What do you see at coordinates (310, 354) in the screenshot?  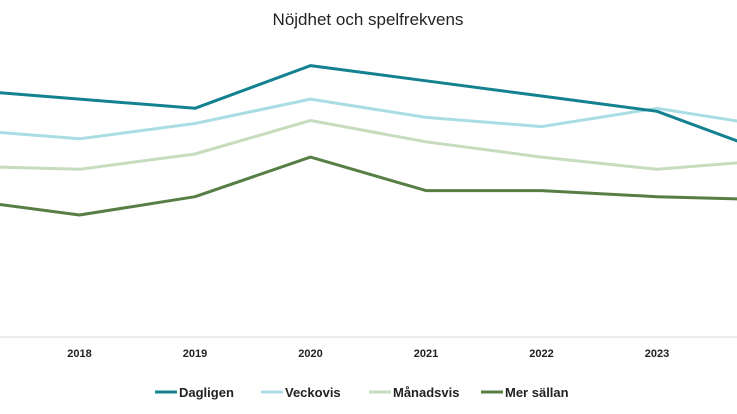 I see `x-tick-label: 2020` at bounding box center [310, 354].